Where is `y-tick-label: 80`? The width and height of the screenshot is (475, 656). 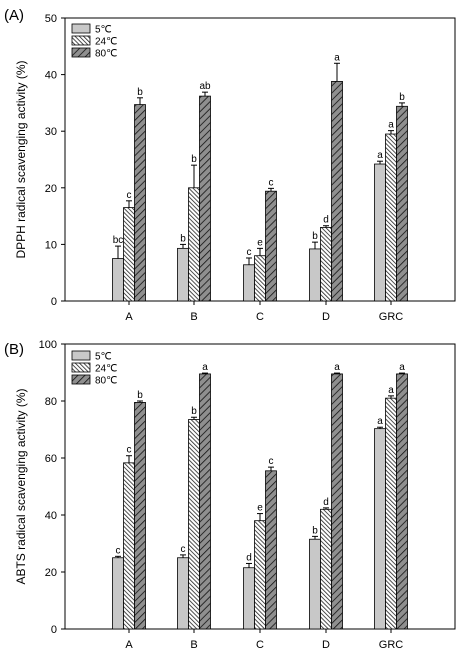 y-tick-label: 80 is located at coordinates (51, 402).